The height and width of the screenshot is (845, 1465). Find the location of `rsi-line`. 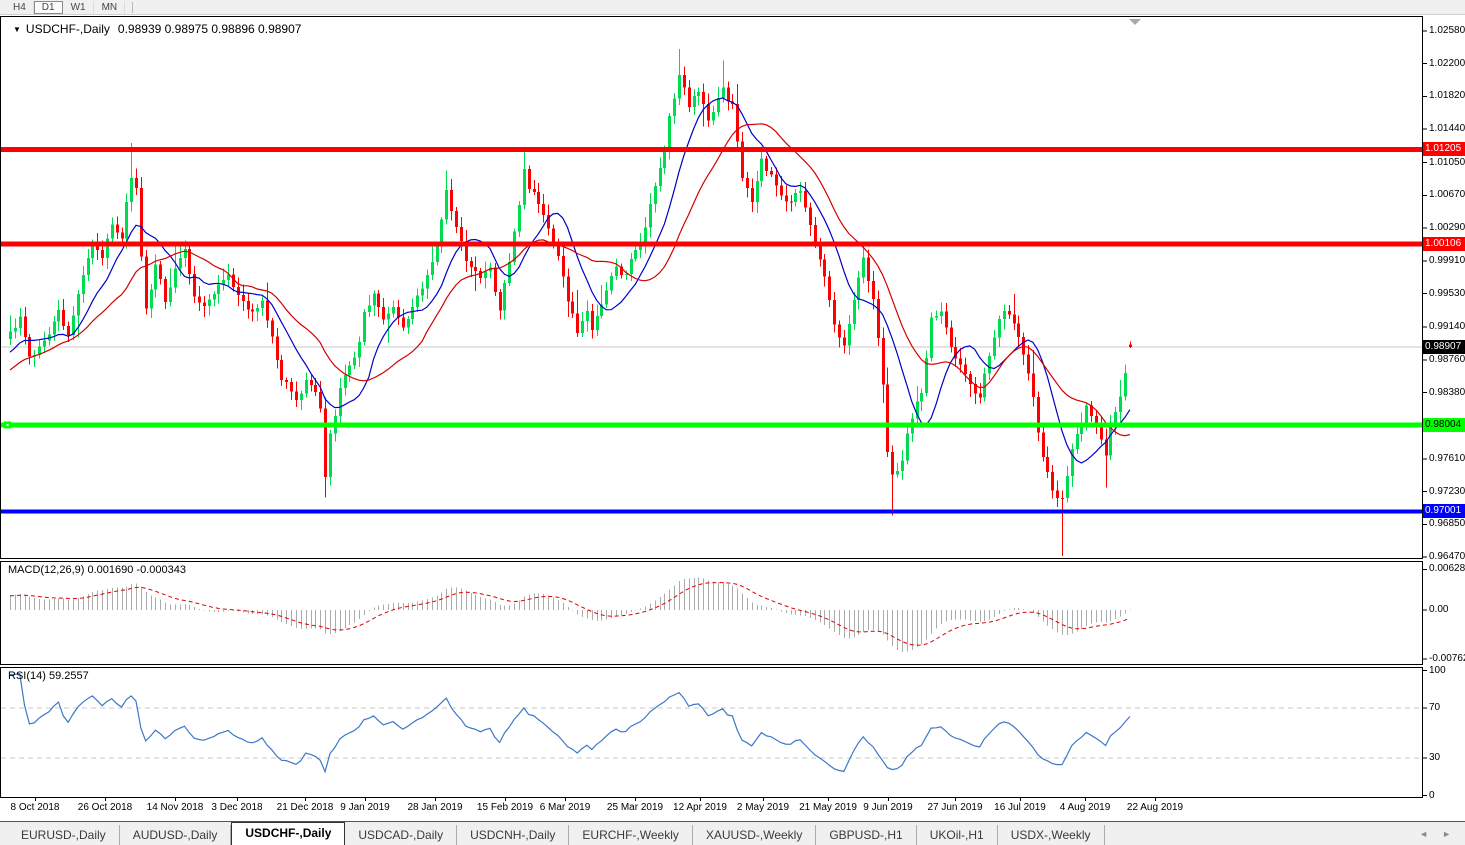

rsi-line is located at coordinates (570, 723).